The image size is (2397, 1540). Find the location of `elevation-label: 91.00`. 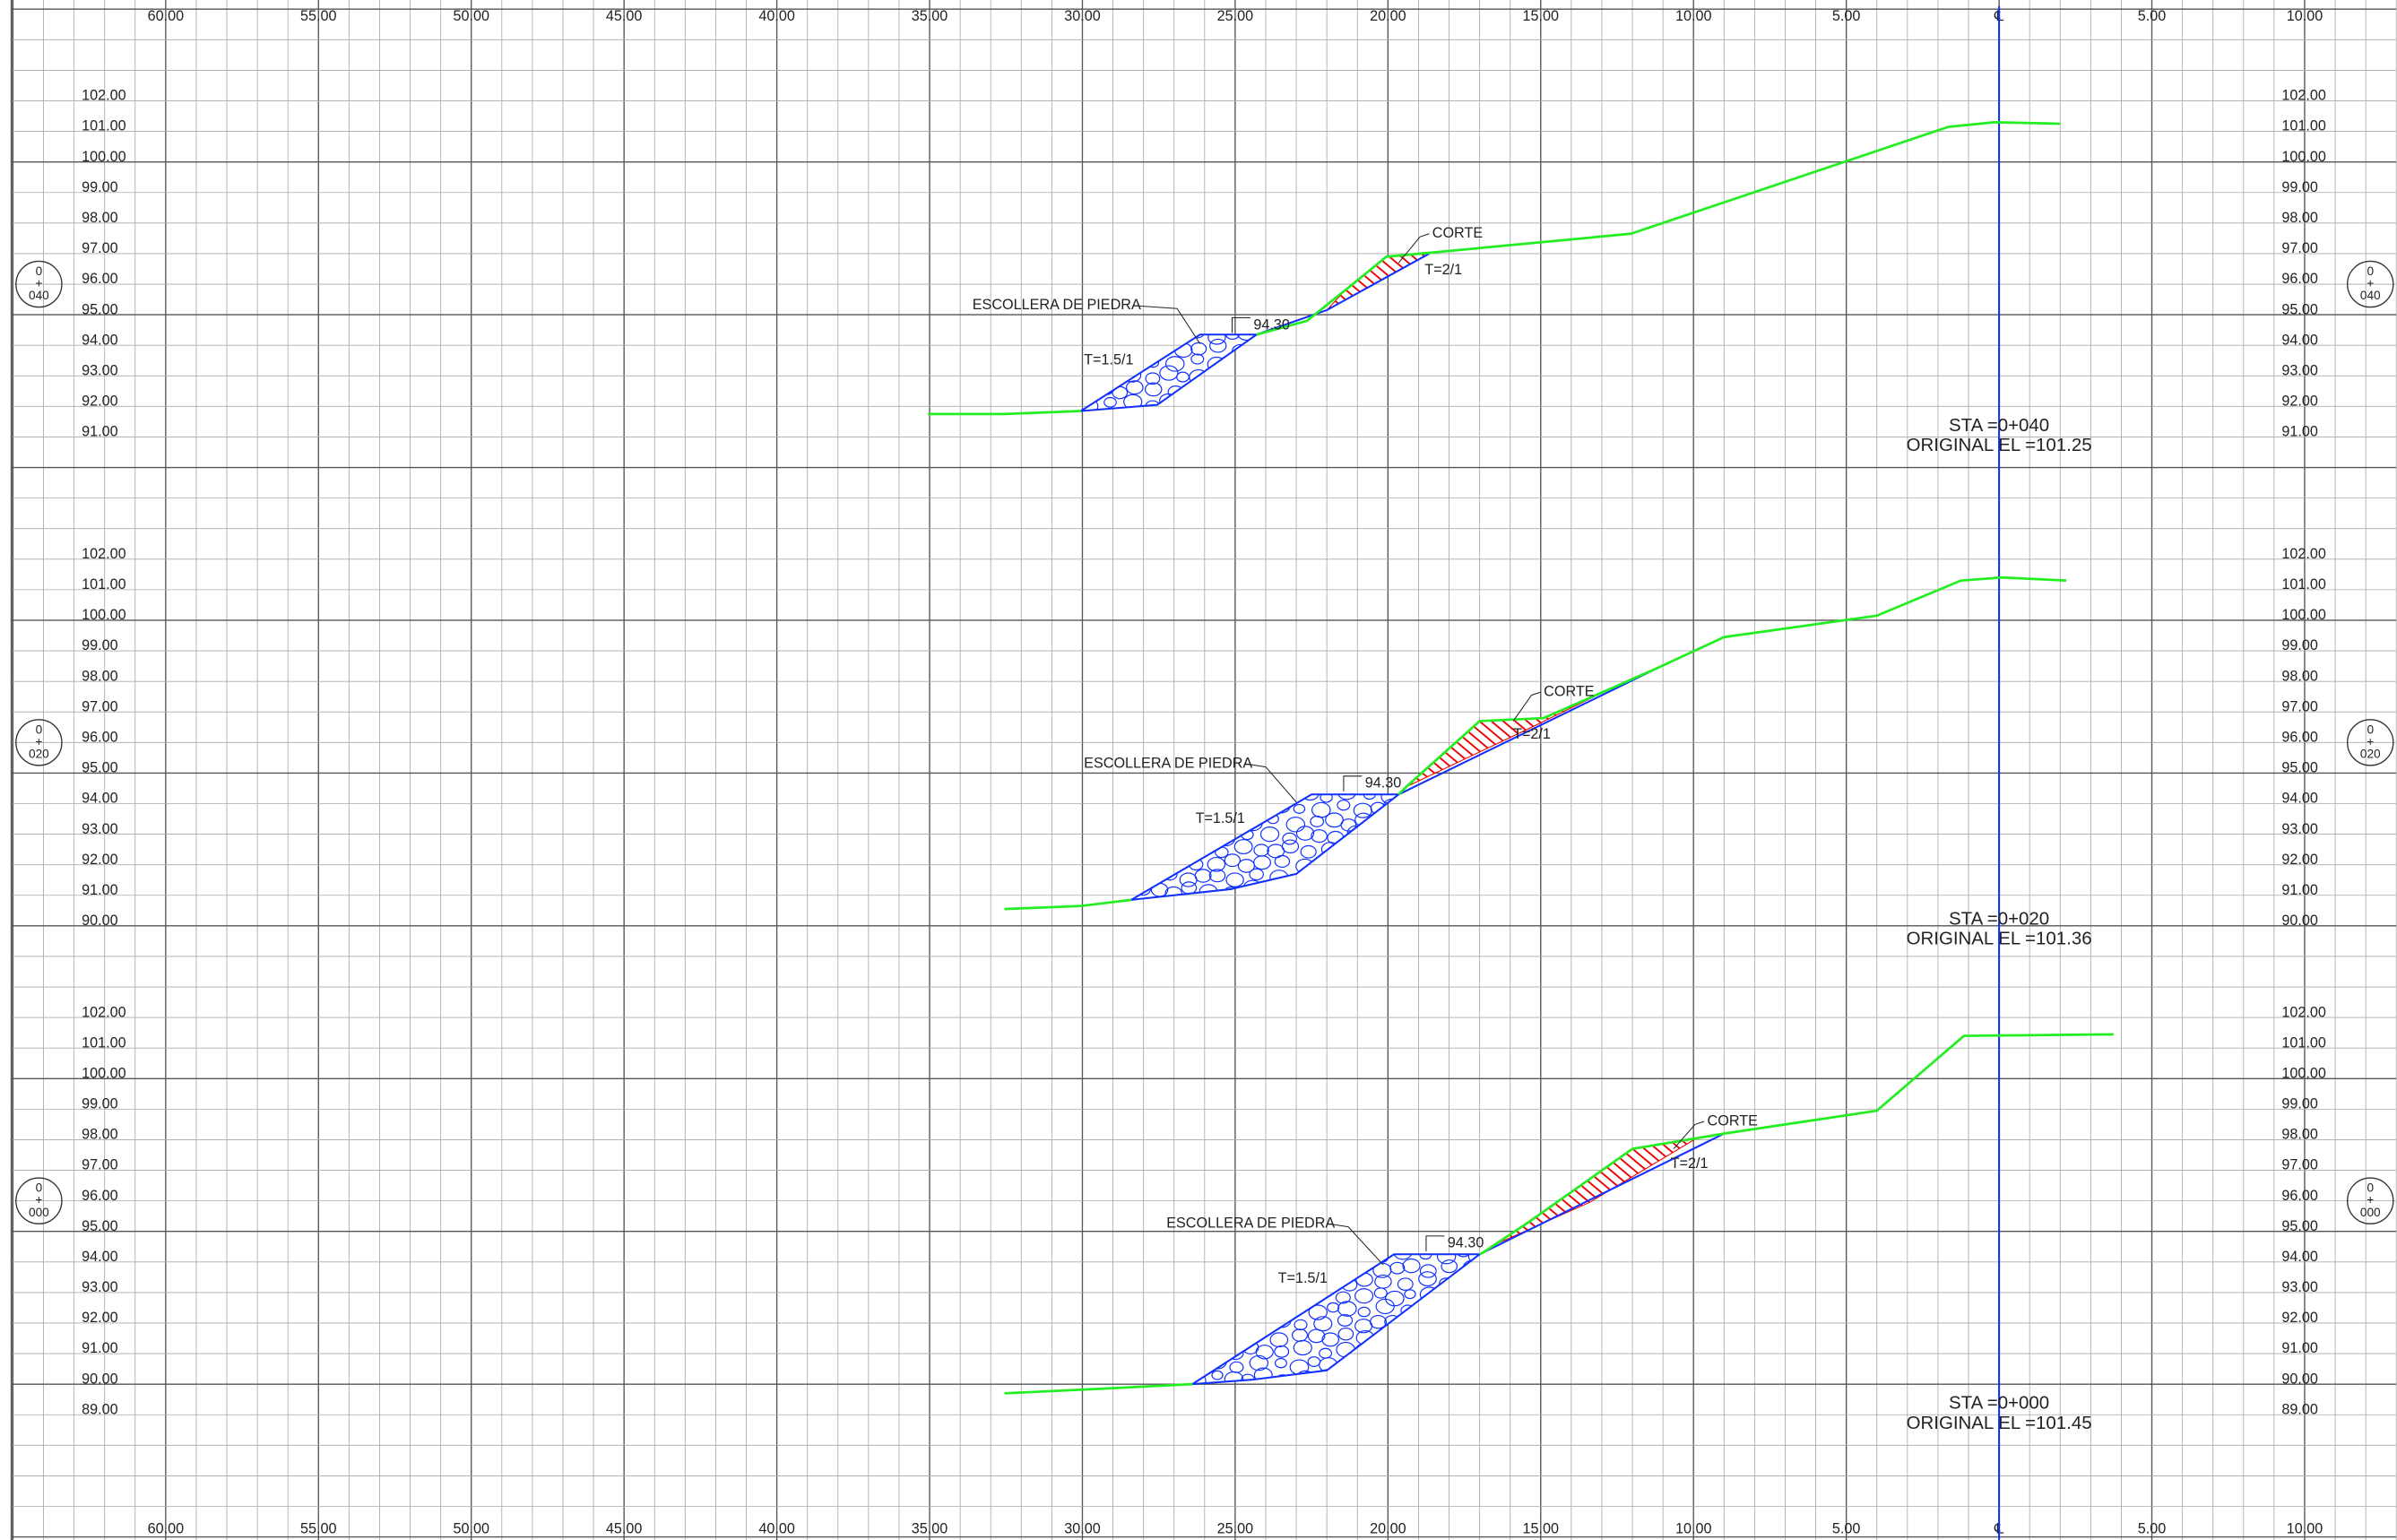

elevation-label: 91.00 is located at coordinates (2300, 432).